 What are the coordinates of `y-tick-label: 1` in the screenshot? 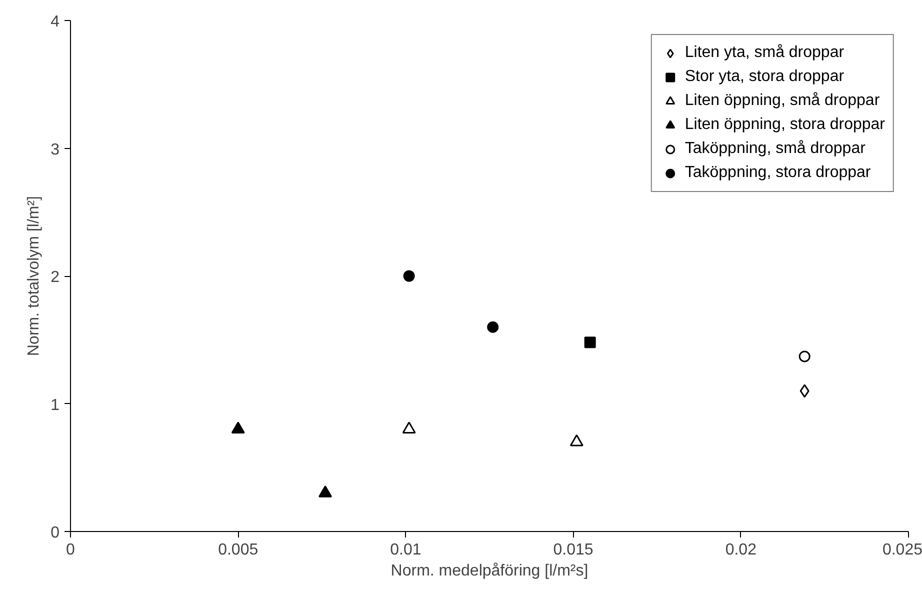 It's located at (55, 405).